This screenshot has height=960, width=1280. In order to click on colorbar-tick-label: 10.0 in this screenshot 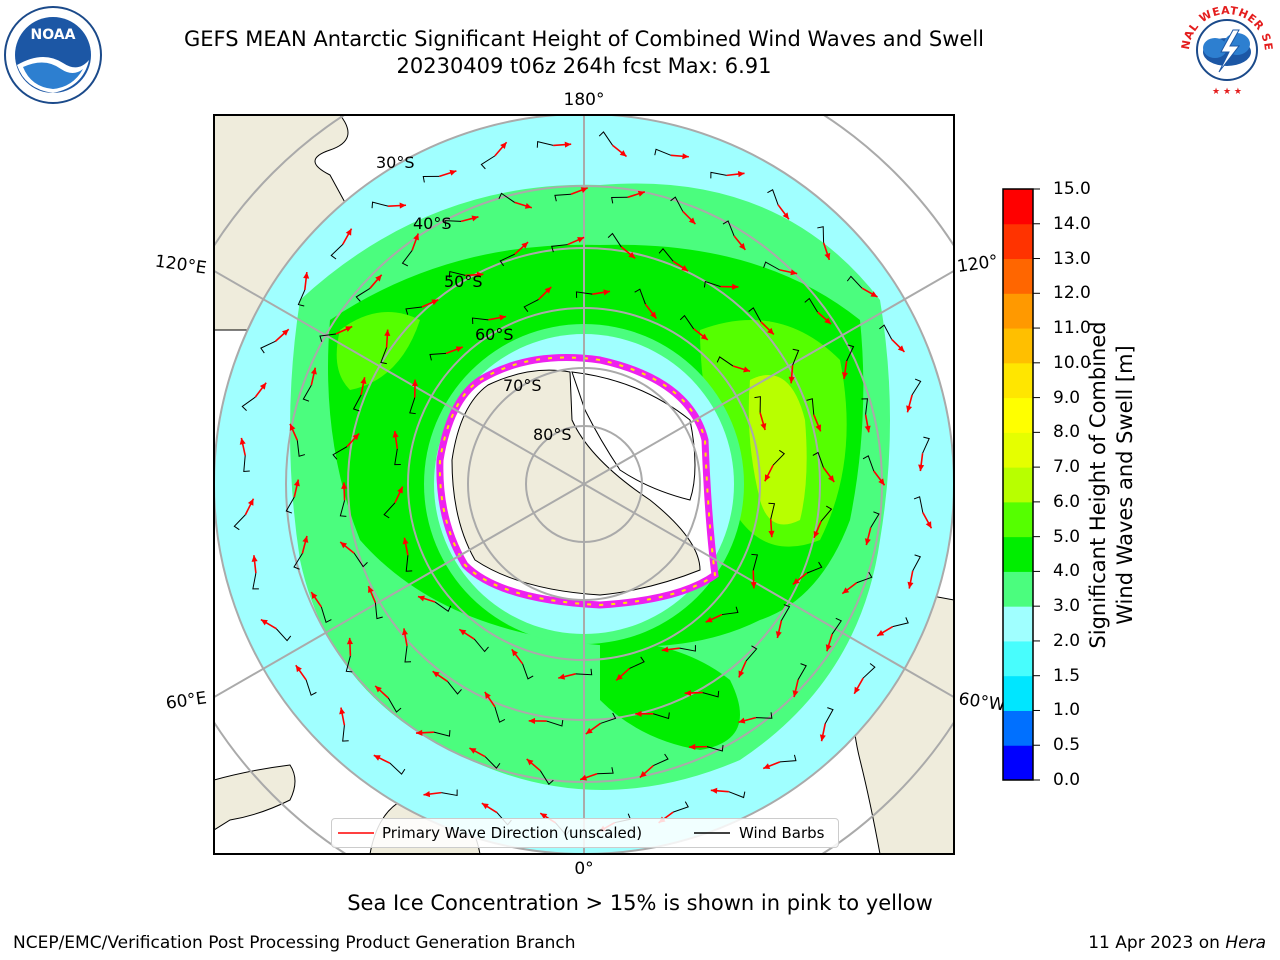, I will do `click(1072, 362)`.